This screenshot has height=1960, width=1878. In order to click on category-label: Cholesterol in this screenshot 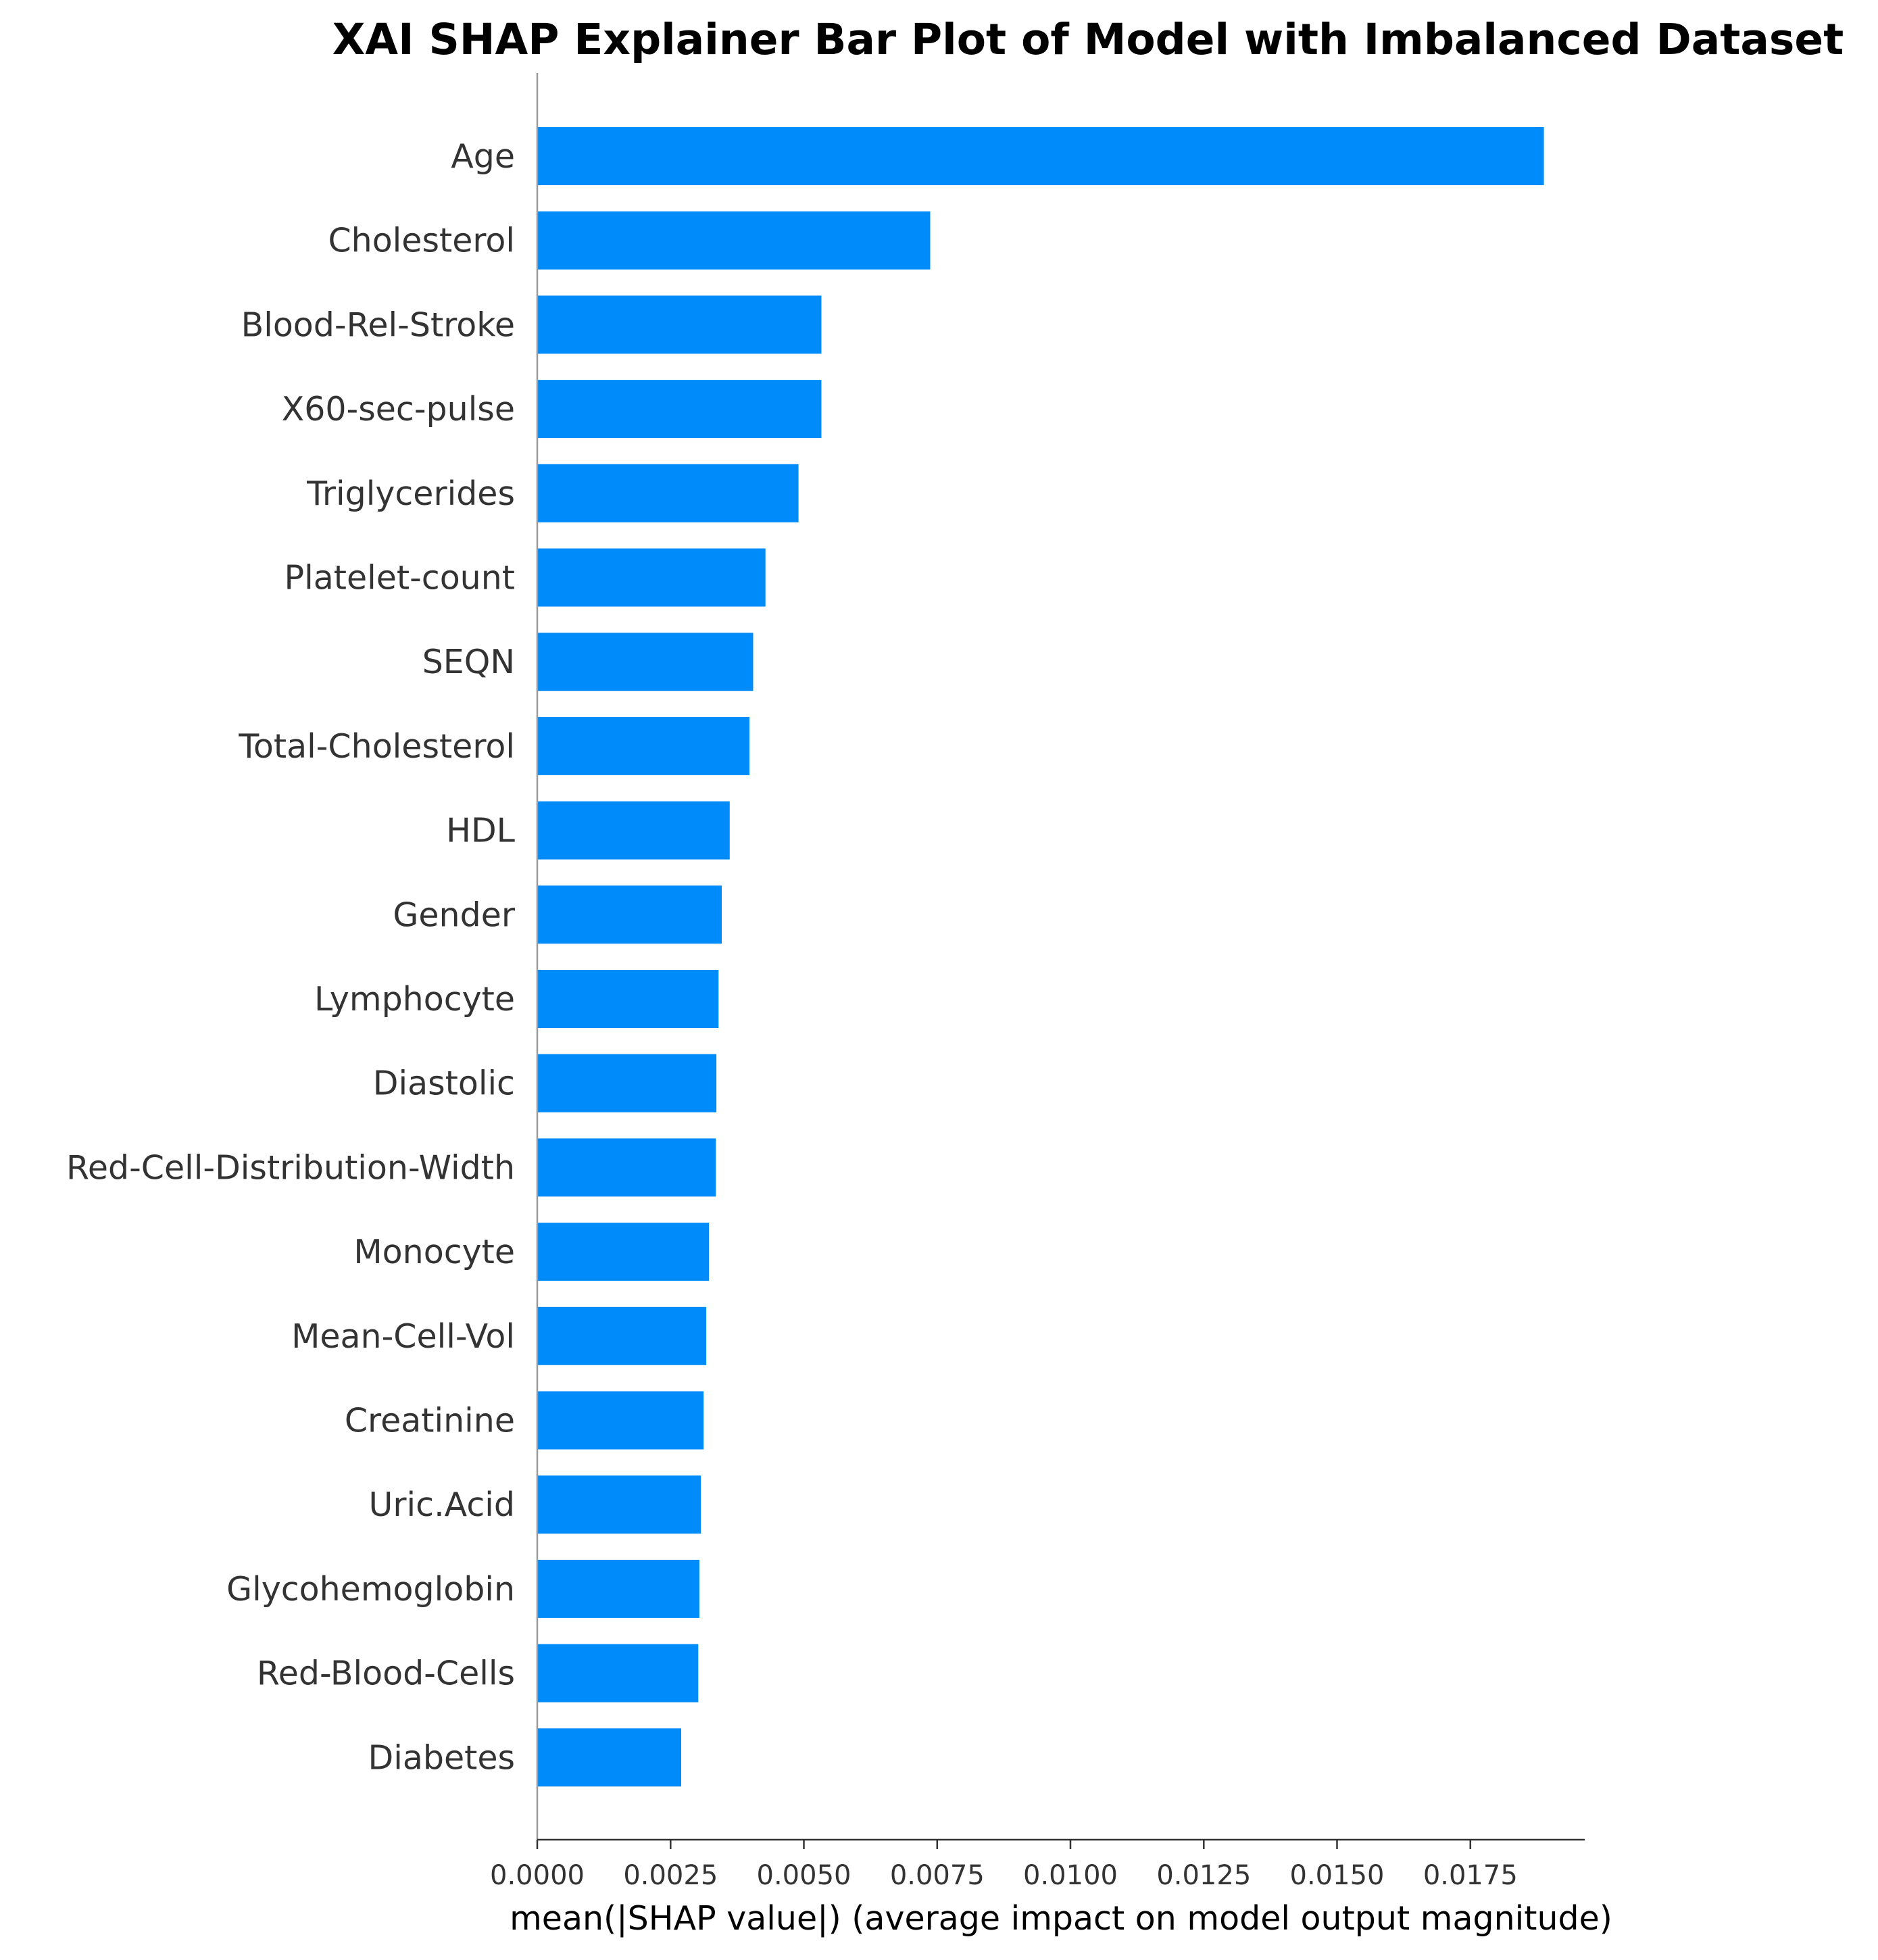, I will do `click(421, 241)`.